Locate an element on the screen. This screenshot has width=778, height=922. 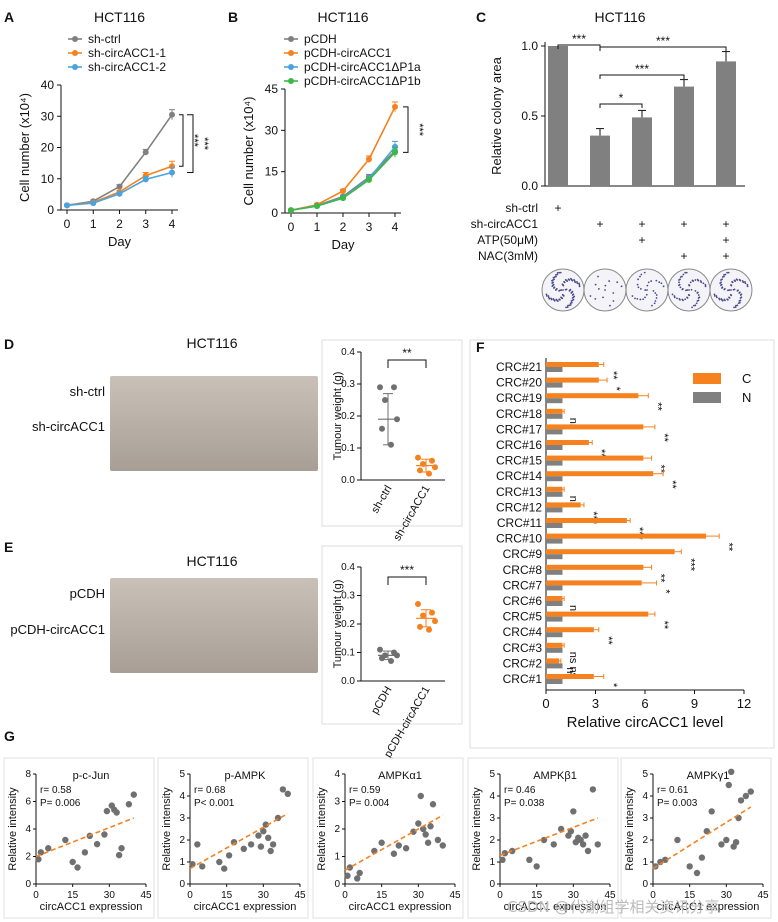
y-tick-label-E: 0.3 is located at coordinates (348, 596).